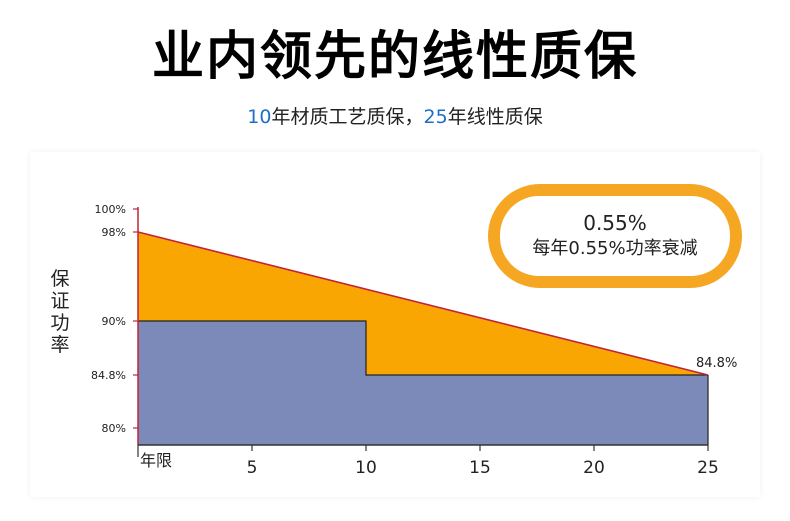  What do you see at coordinates (114, 428) in the screenshot?
I see `y-tick-label: 80%` at bounding box center [114, 428].